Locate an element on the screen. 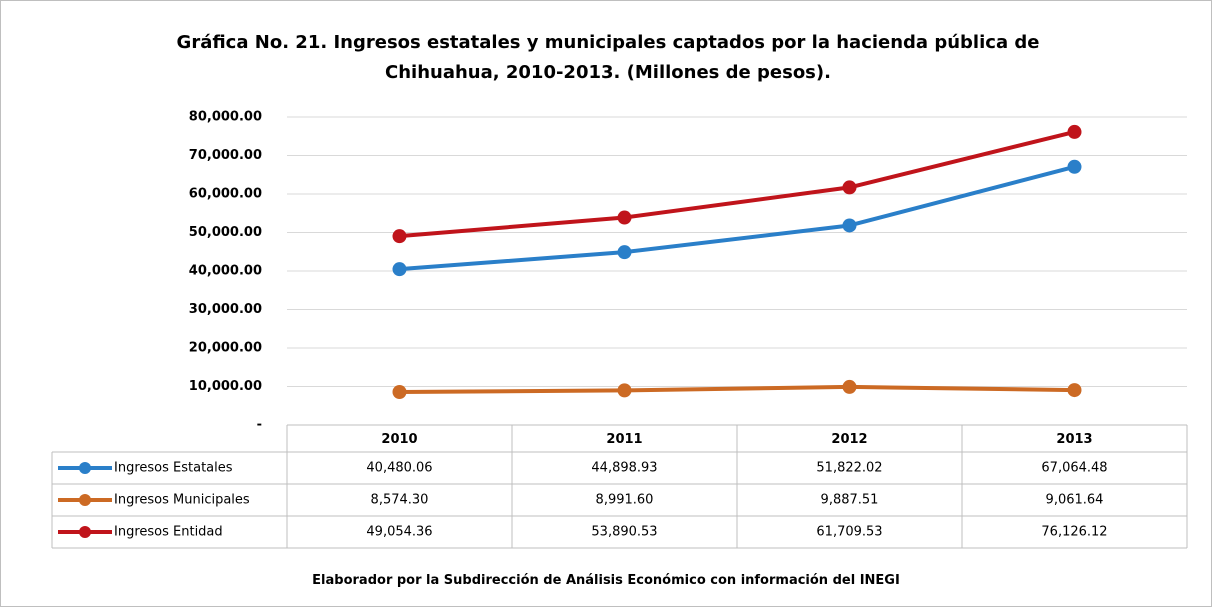 This screenshot has width=1212, height=607. legend-label: Ingresos Municipales is located at coordinates (182, 500).